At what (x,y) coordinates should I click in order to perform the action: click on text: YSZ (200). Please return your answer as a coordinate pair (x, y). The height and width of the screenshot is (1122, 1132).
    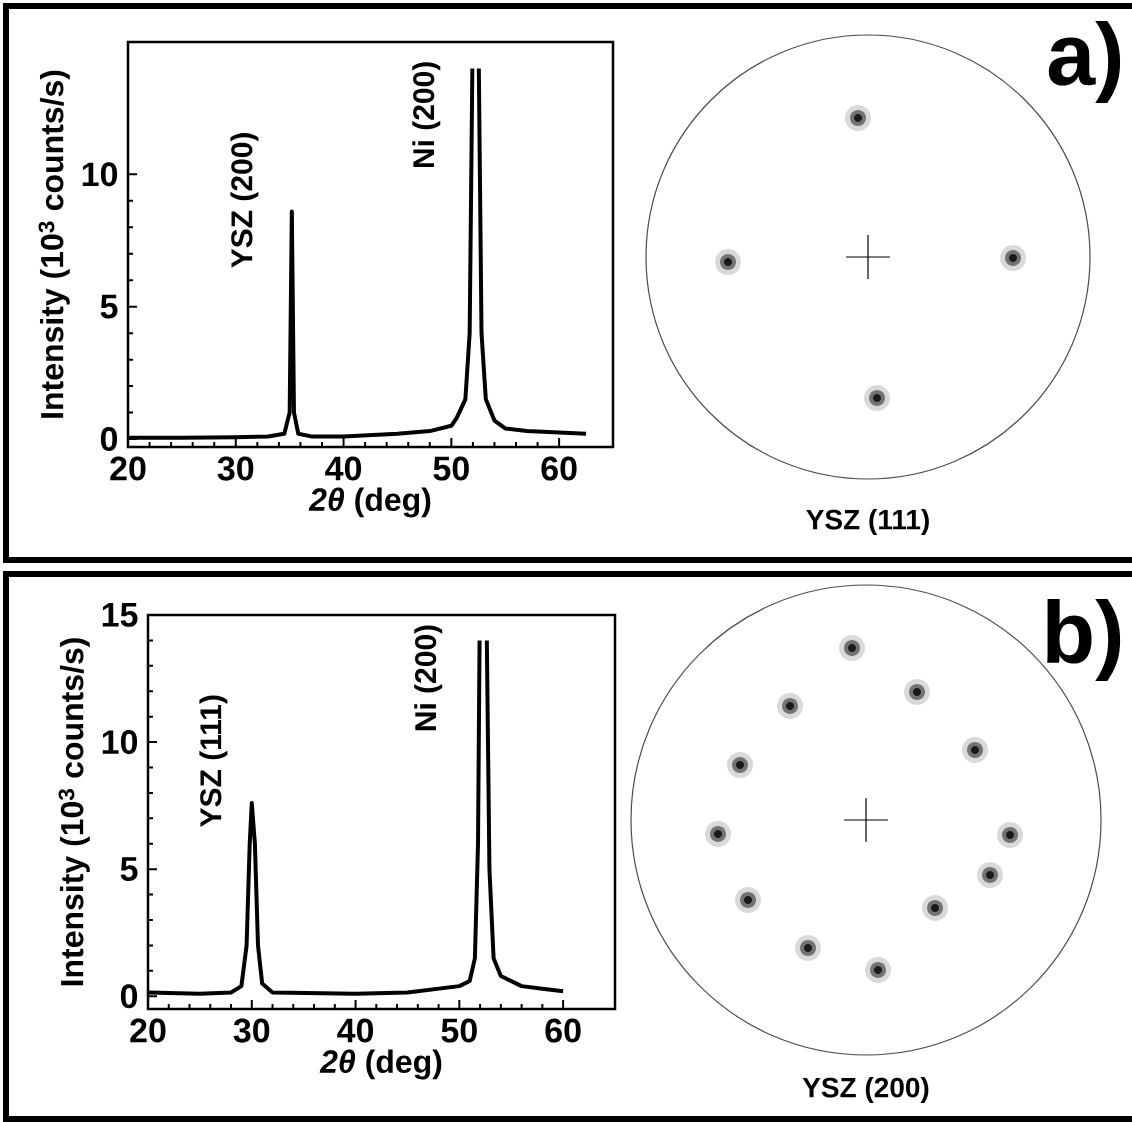
    Looking at the image, I should click on (865, 1090).